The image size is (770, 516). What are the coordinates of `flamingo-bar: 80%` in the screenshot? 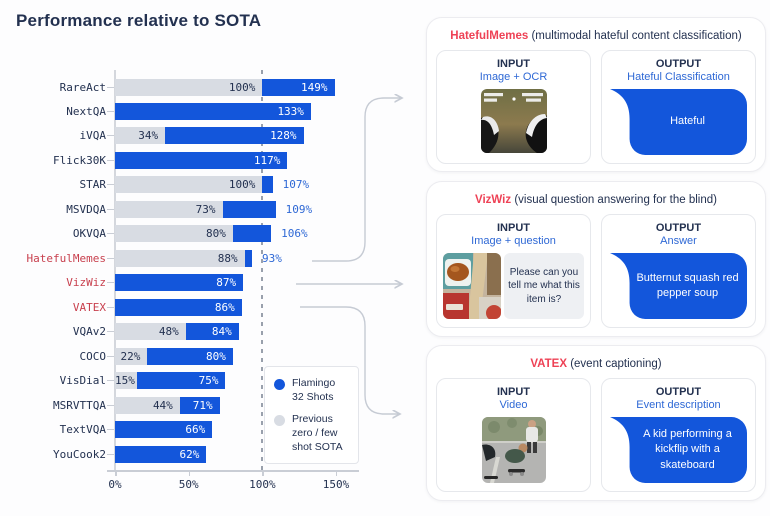 It's located at (190, 356).